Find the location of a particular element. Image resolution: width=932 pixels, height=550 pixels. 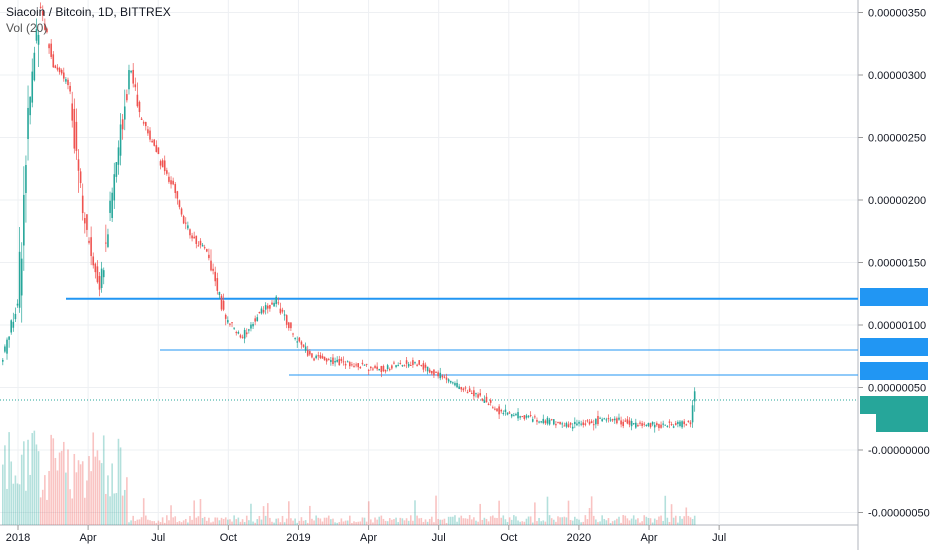

symbol-title: Siacoin / Bitcoin, 1D, BITTREX is located at coordinates (88, 12).